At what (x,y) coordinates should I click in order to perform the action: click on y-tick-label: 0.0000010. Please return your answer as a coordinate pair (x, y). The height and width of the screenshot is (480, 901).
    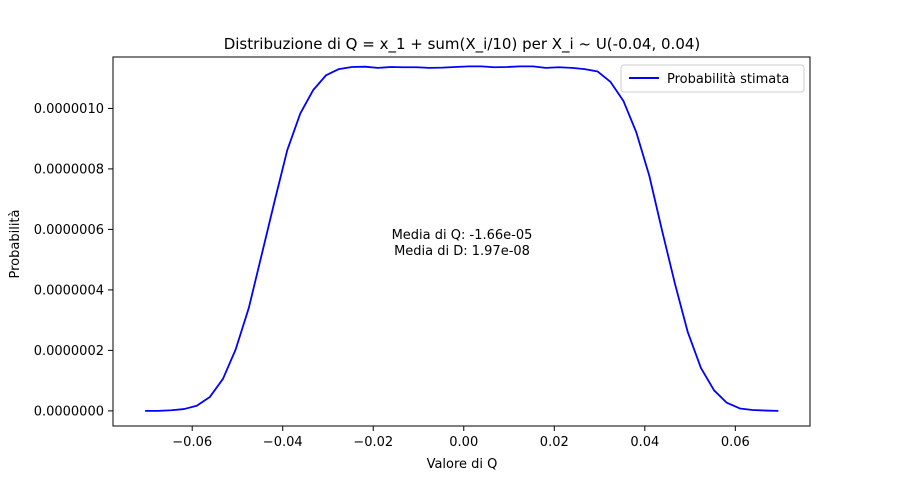
    Looking at the image, I should click on (69, 109).